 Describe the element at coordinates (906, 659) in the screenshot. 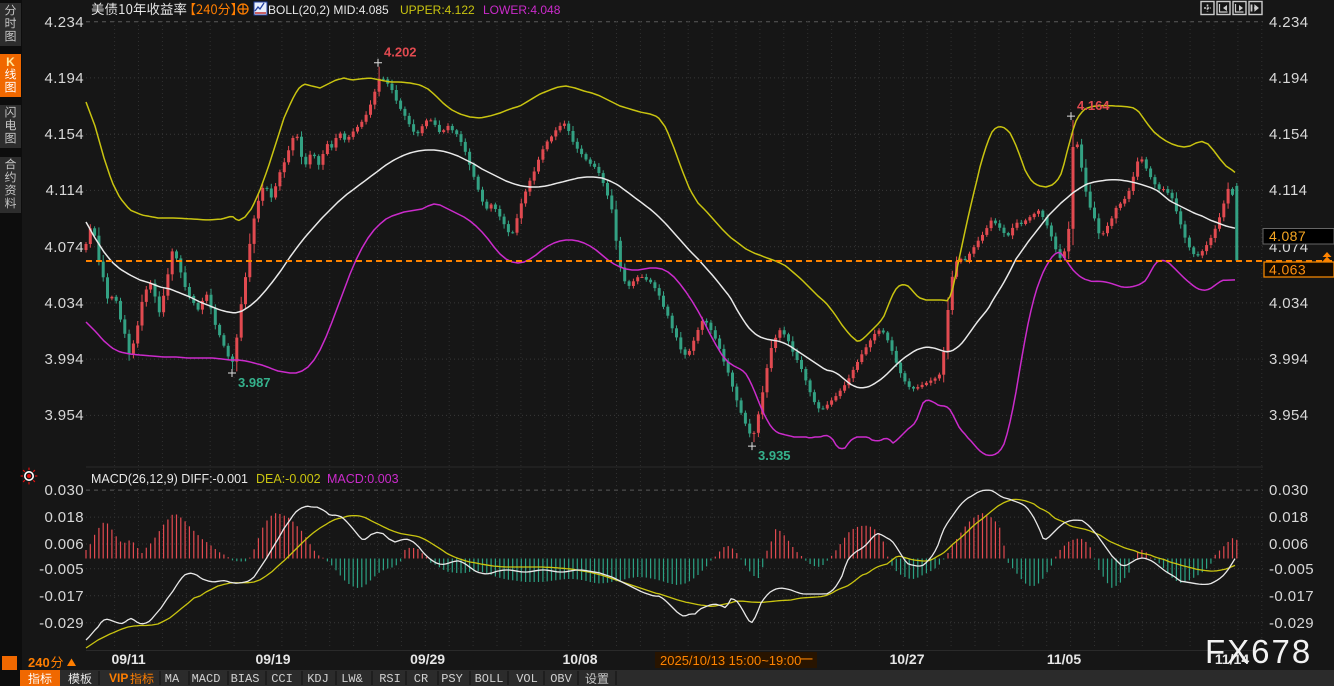

I see `svg-text: 10/27` at that location.